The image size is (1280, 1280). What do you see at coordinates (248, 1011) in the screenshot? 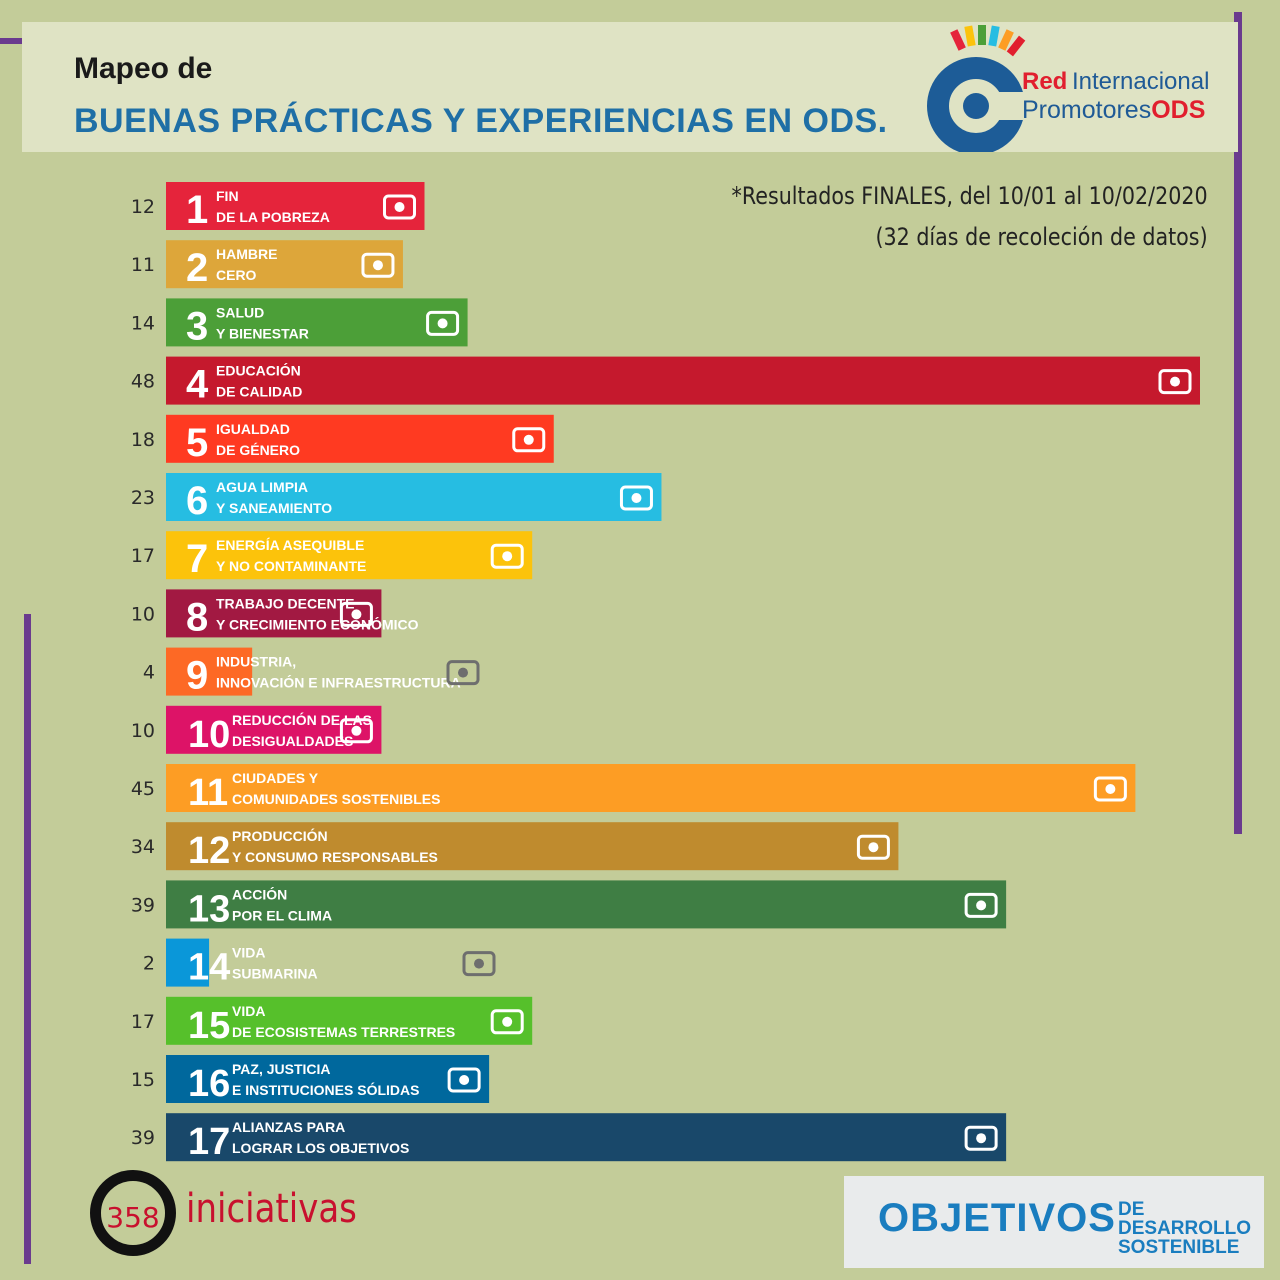
I see `sdg-label-line1: VIDA` at bounding box center [248, 1011].